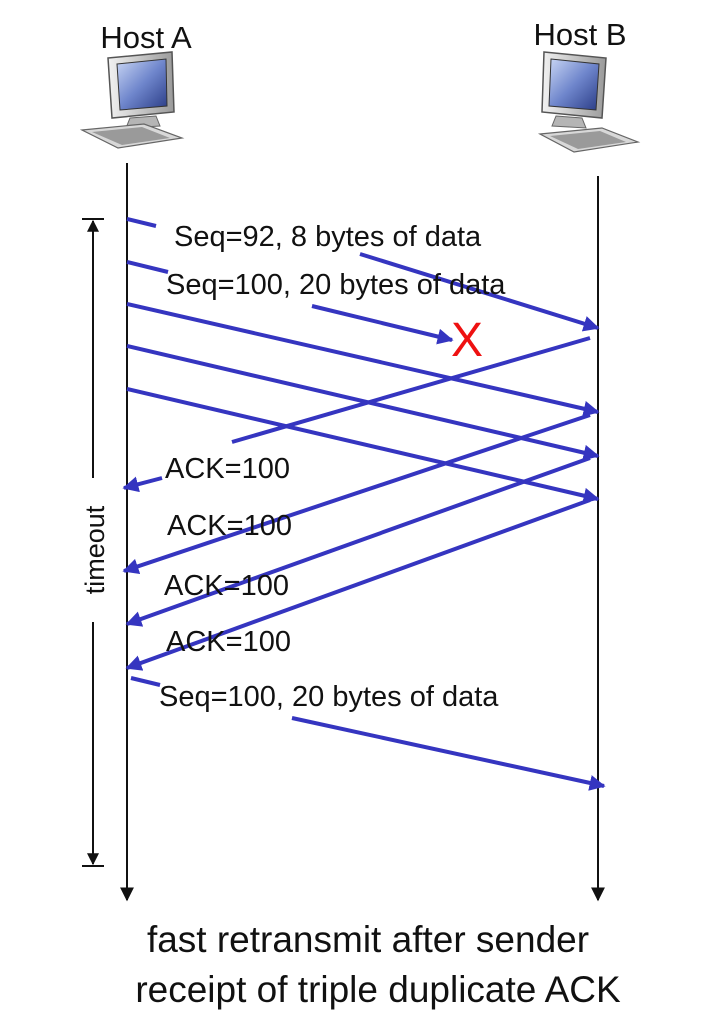 The width and height of the screenshot is (720, 1017). Describe the element at coordinates (228, 642) in the screenshot. I see `label-ack-4: ACK=100` at that location.